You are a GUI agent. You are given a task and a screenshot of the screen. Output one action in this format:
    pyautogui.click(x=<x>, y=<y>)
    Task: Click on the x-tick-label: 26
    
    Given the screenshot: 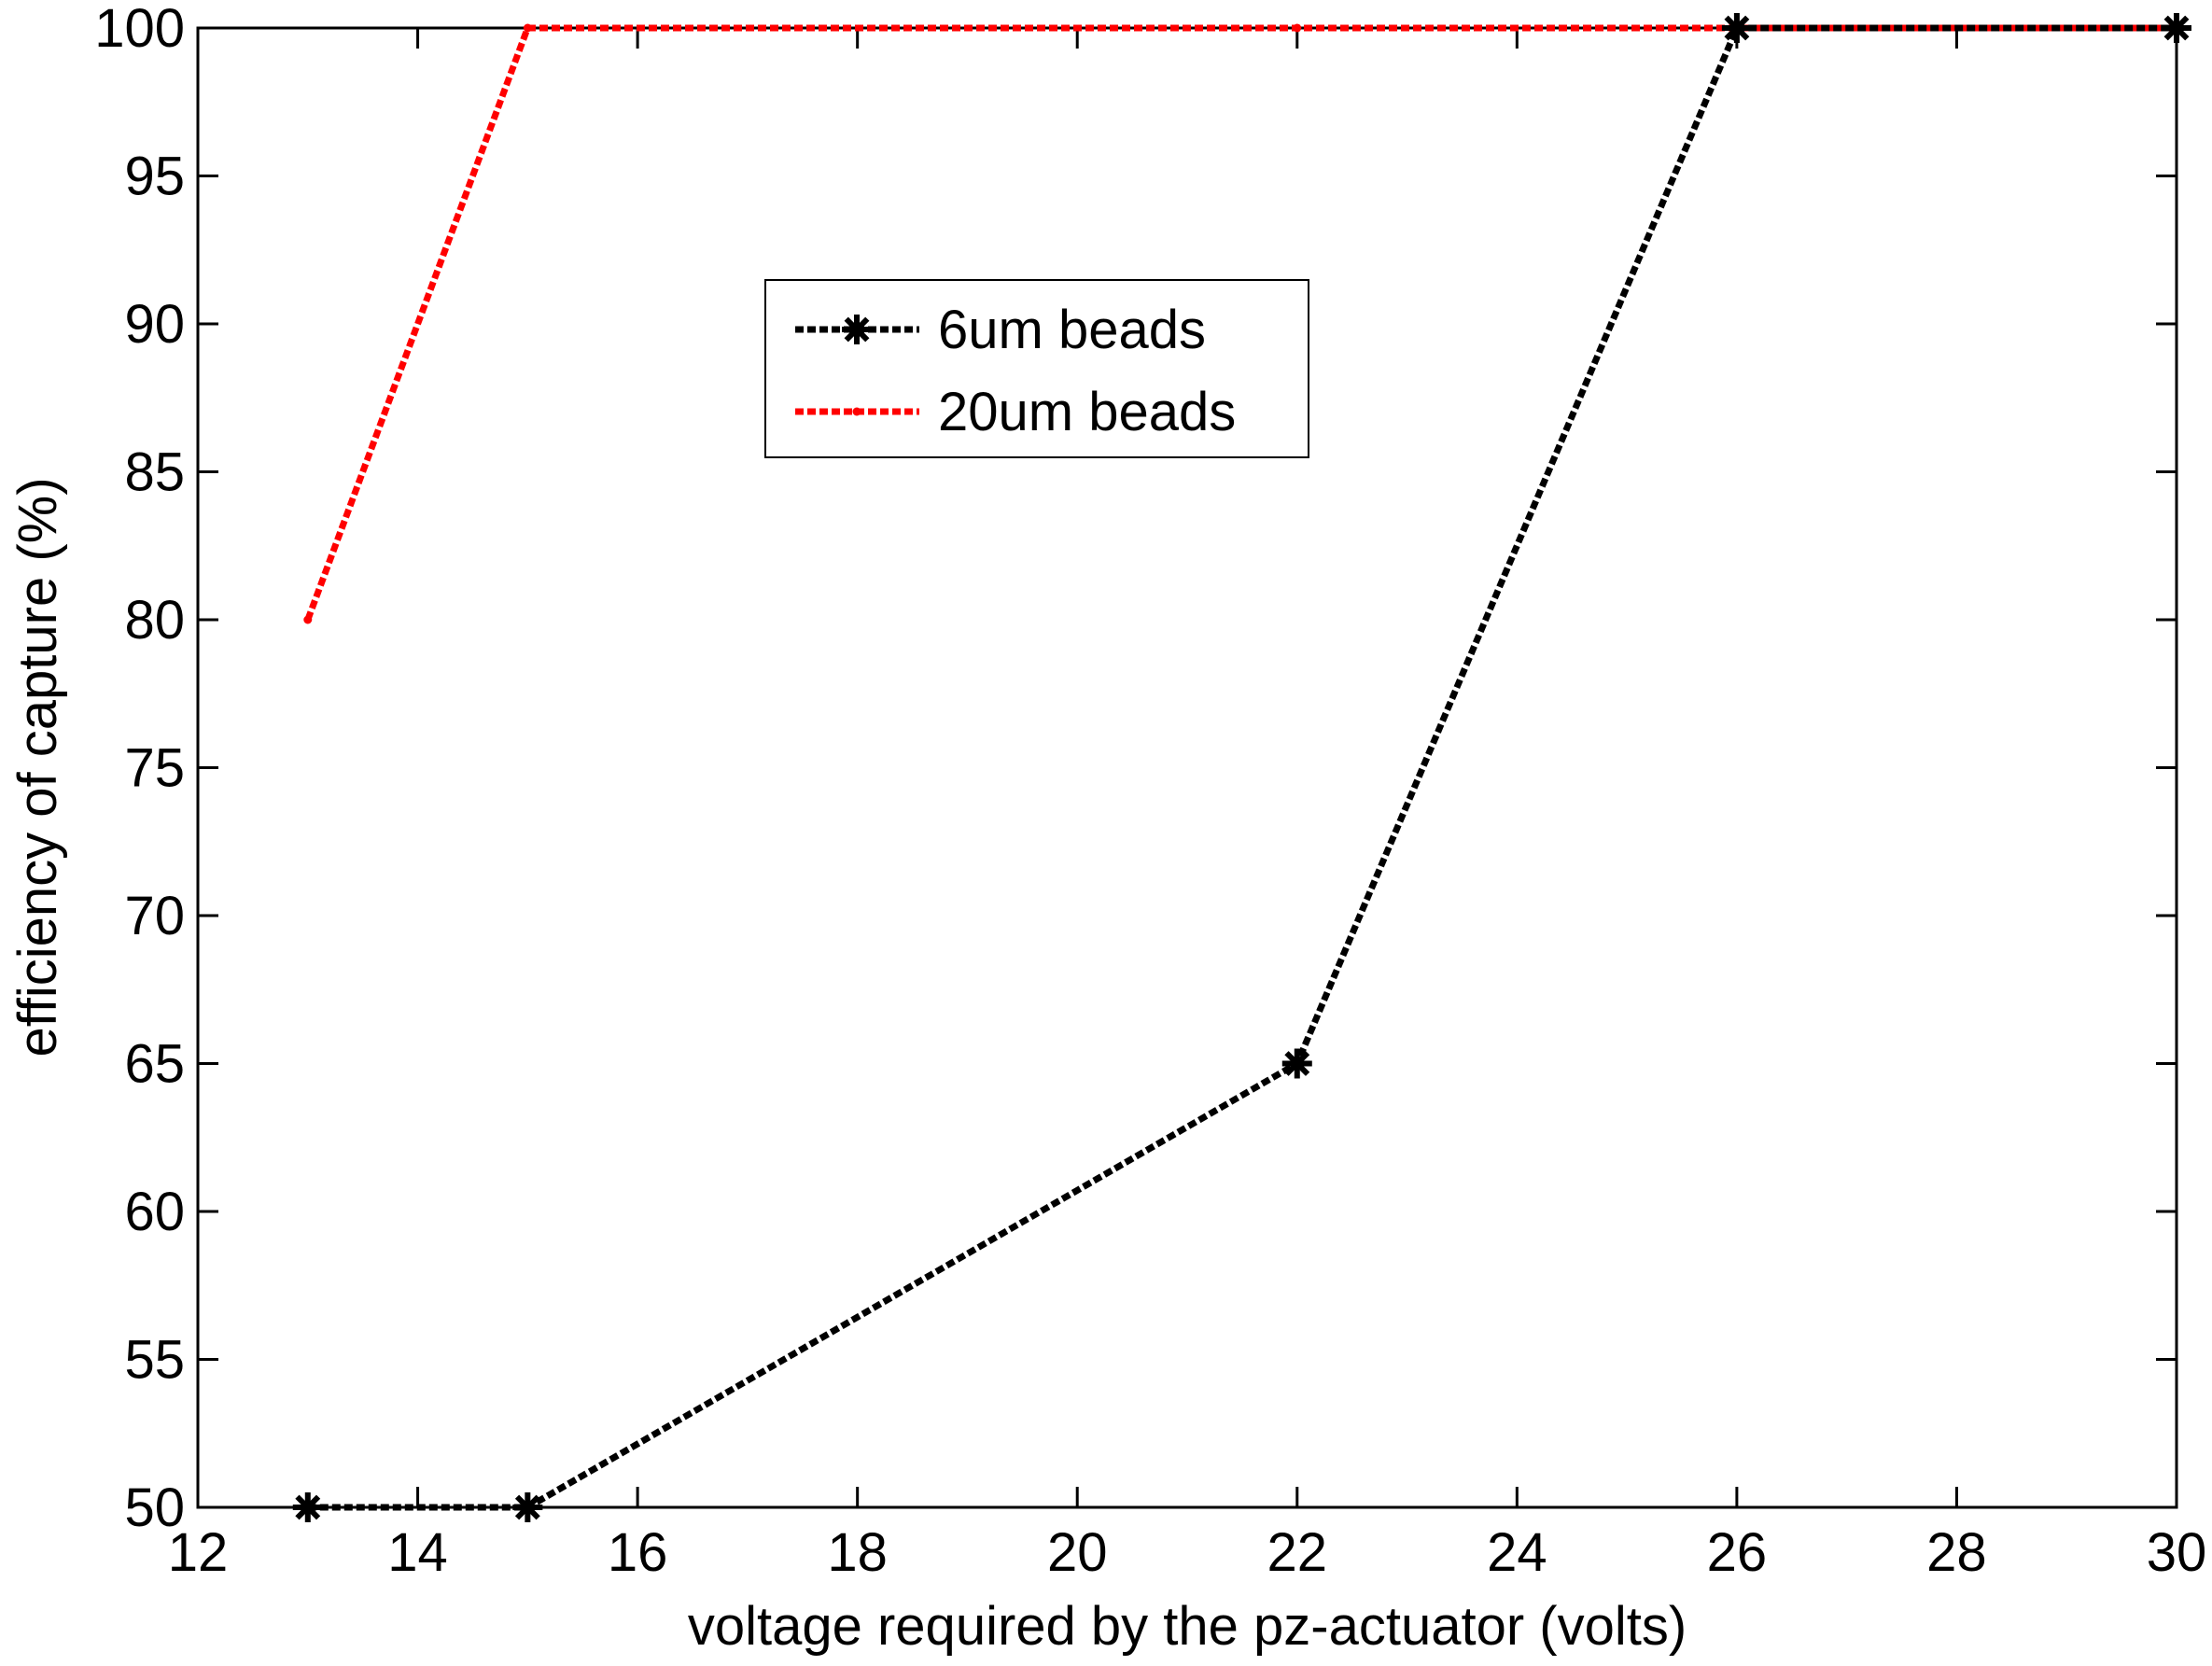 What is the action you would take?
    pyautogui.click(x=1737, y=1552)
    